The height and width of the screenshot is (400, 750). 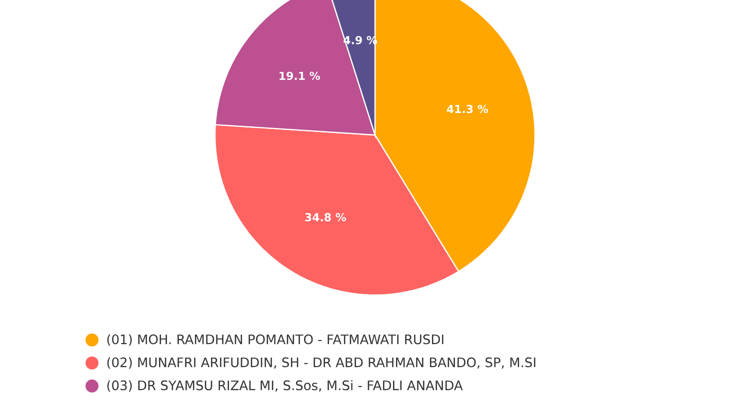 I want to click on legend-label: (01) MOH. RAMDHAN POMANTO - FATMAWATI RUSDI, so click(x=275, y=340).